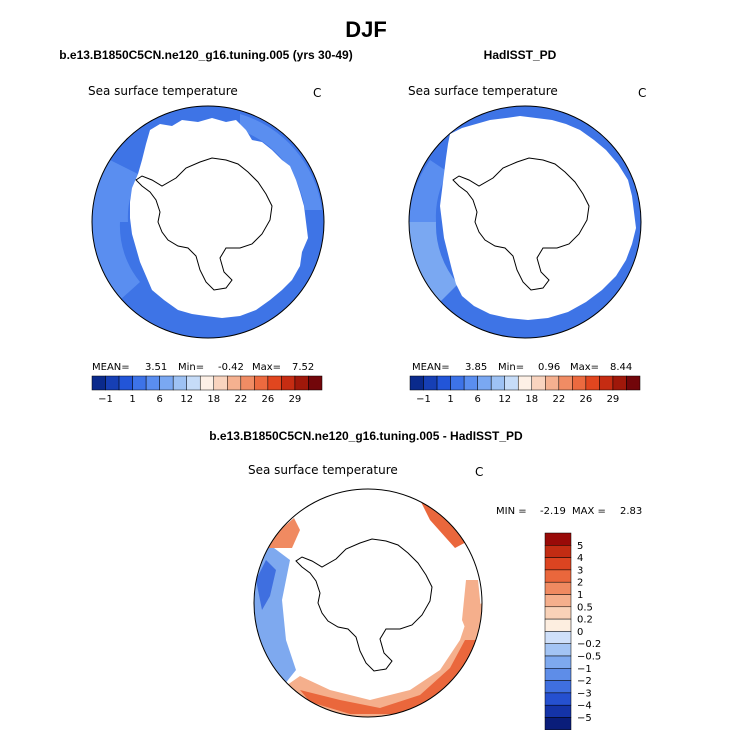 The image size is (733, 730). I want to click on colorbar-tick-label: 0.2, so click(585, 620).